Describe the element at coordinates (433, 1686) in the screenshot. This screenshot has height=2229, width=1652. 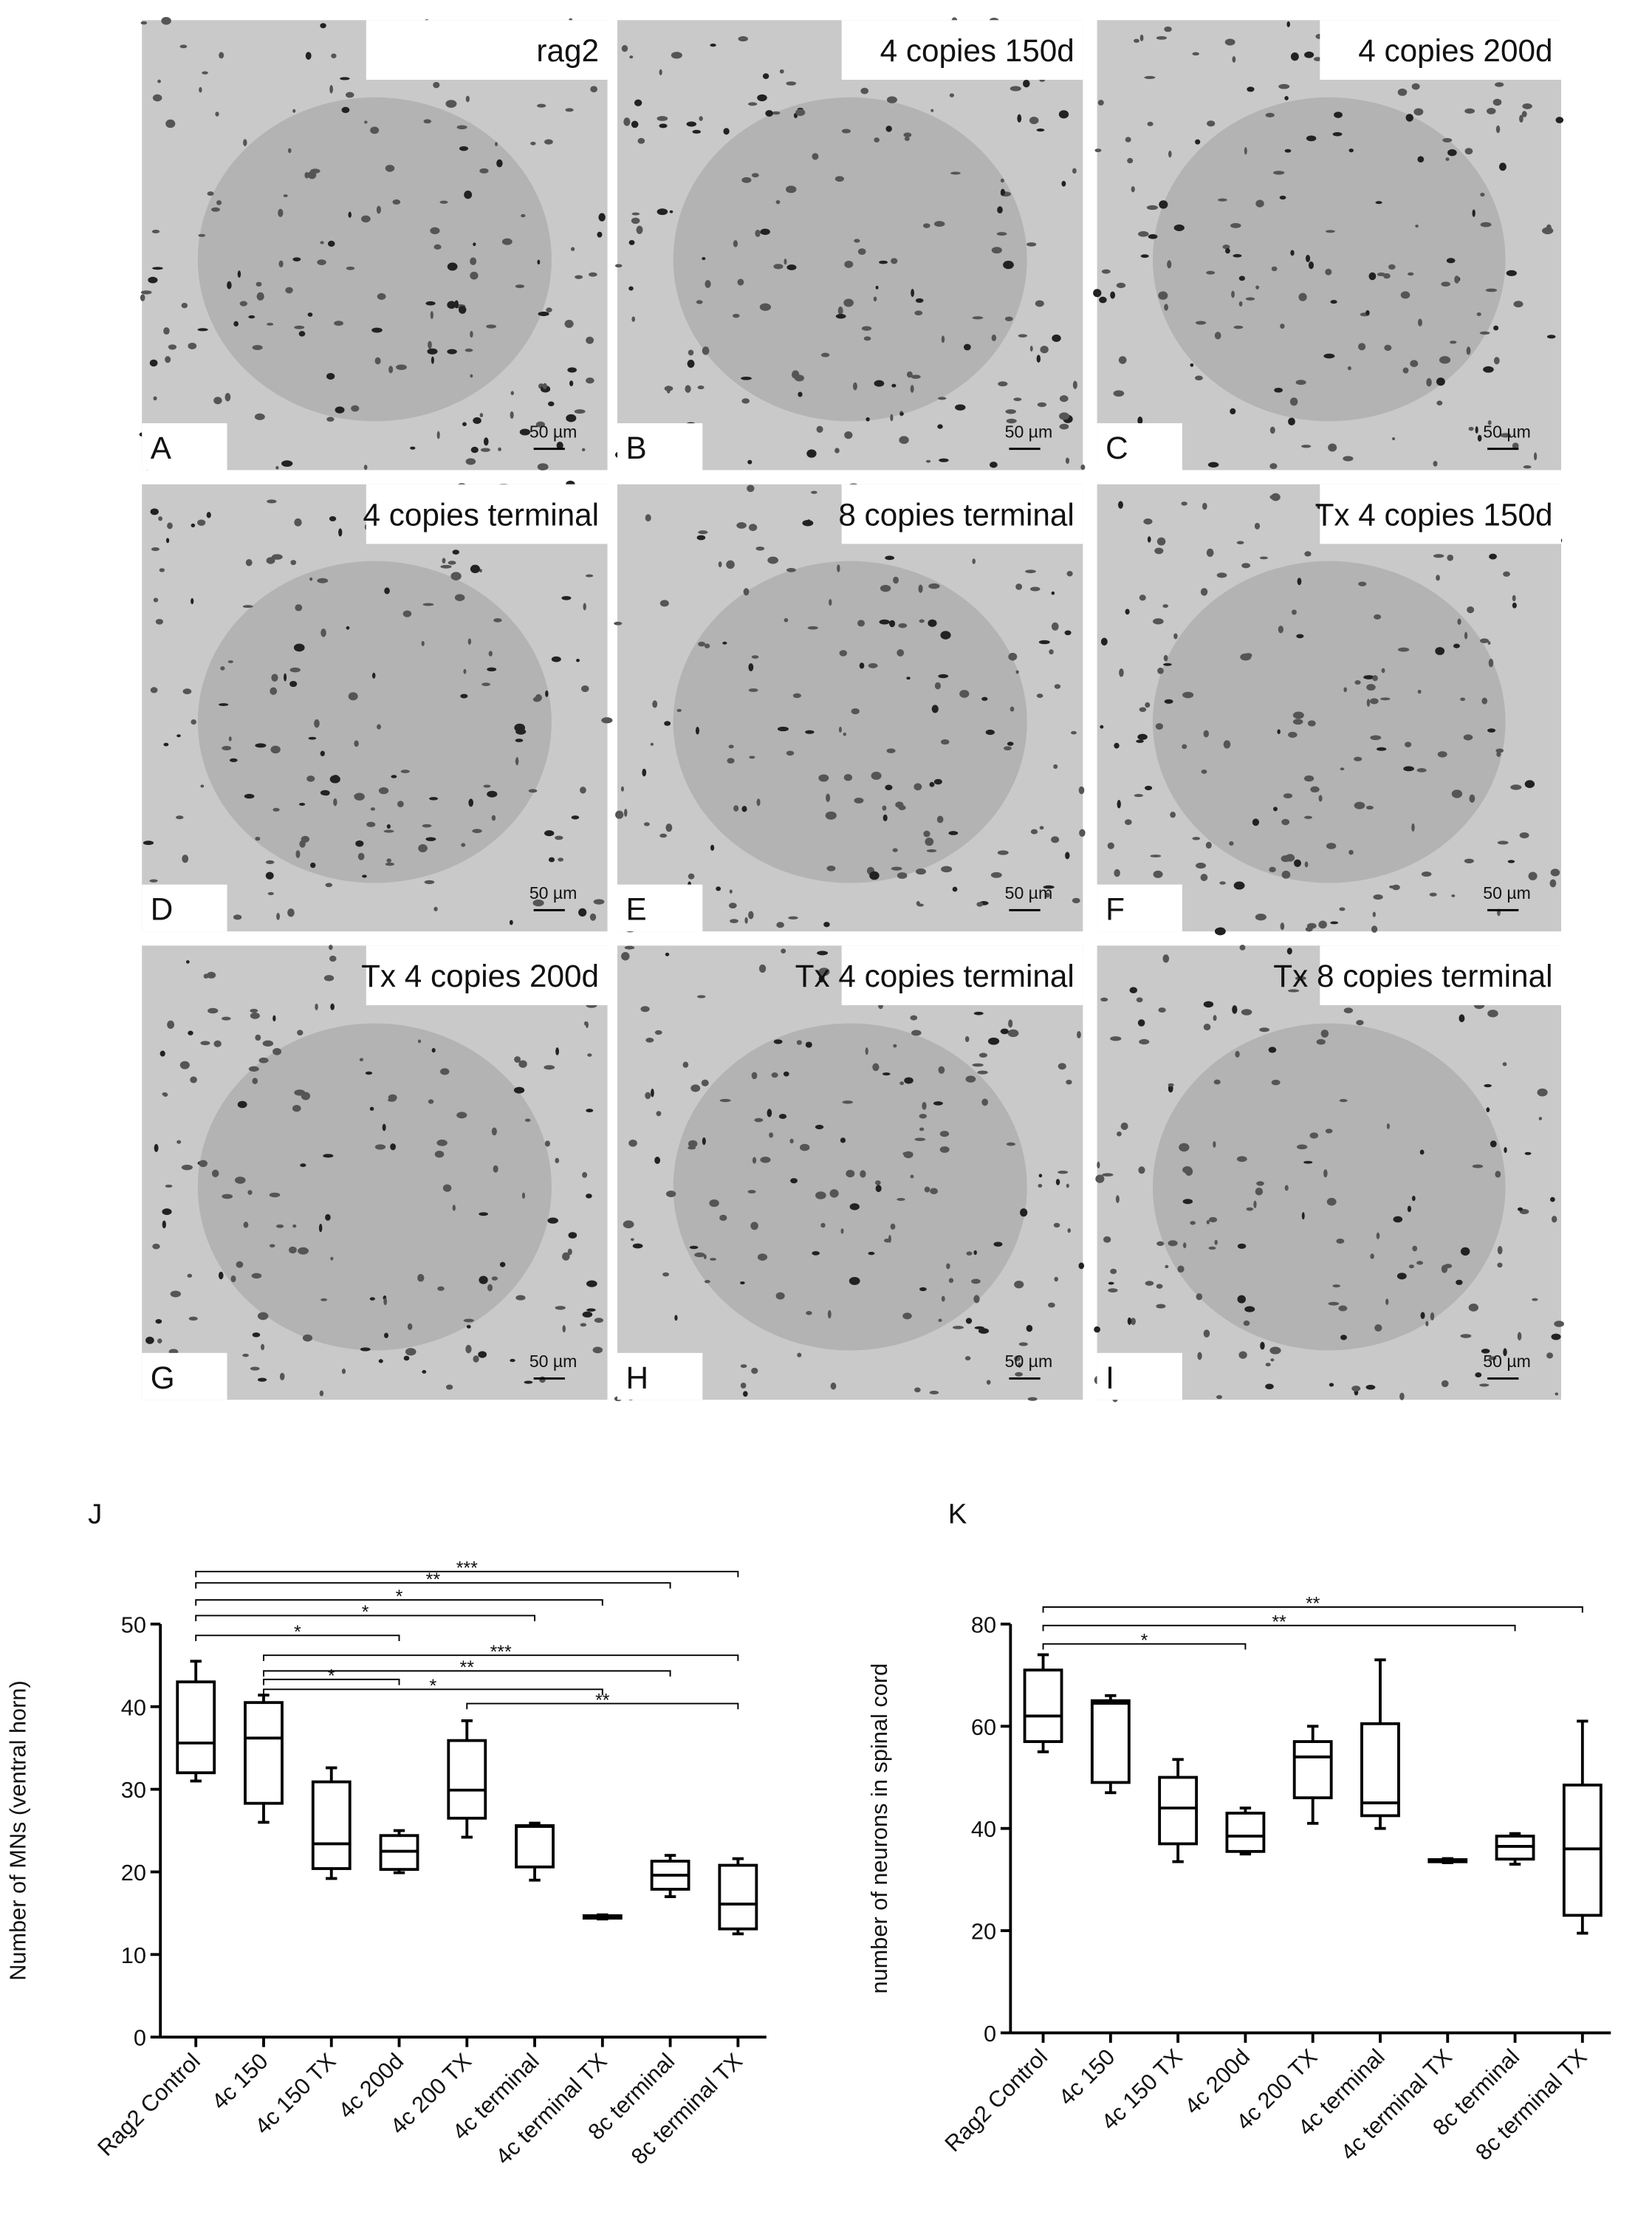
I see `significance-stars: *` at that location.